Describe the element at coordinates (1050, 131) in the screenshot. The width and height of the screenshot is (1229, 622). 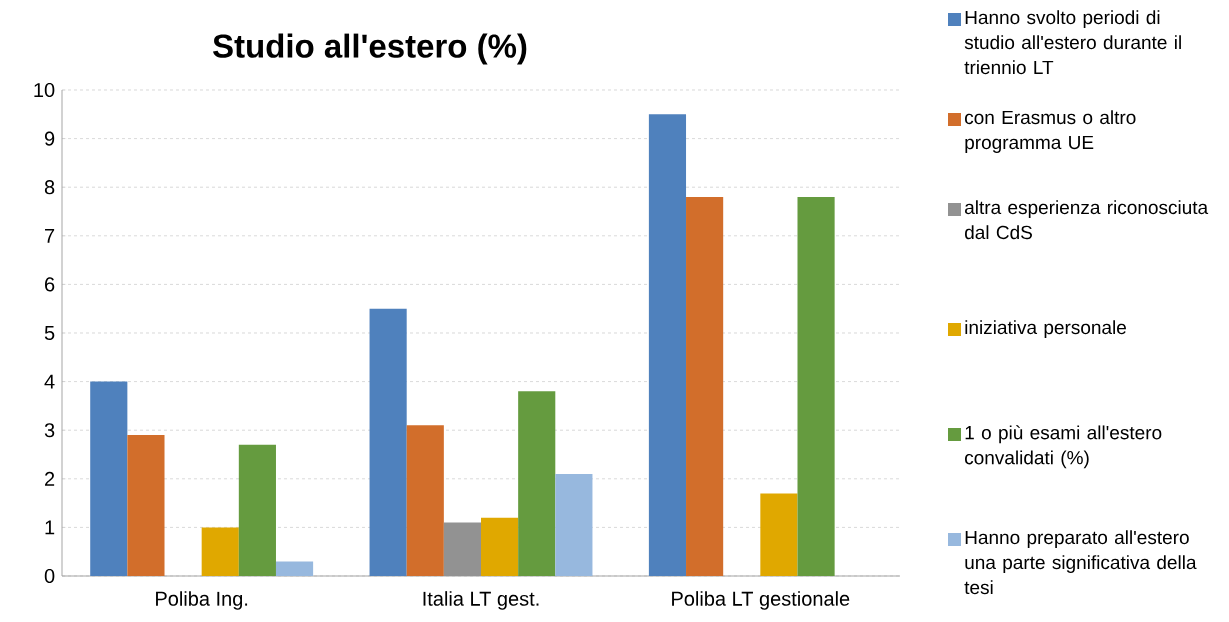
I see `legend-label: con Erasmus o altro programma UE` at that location.